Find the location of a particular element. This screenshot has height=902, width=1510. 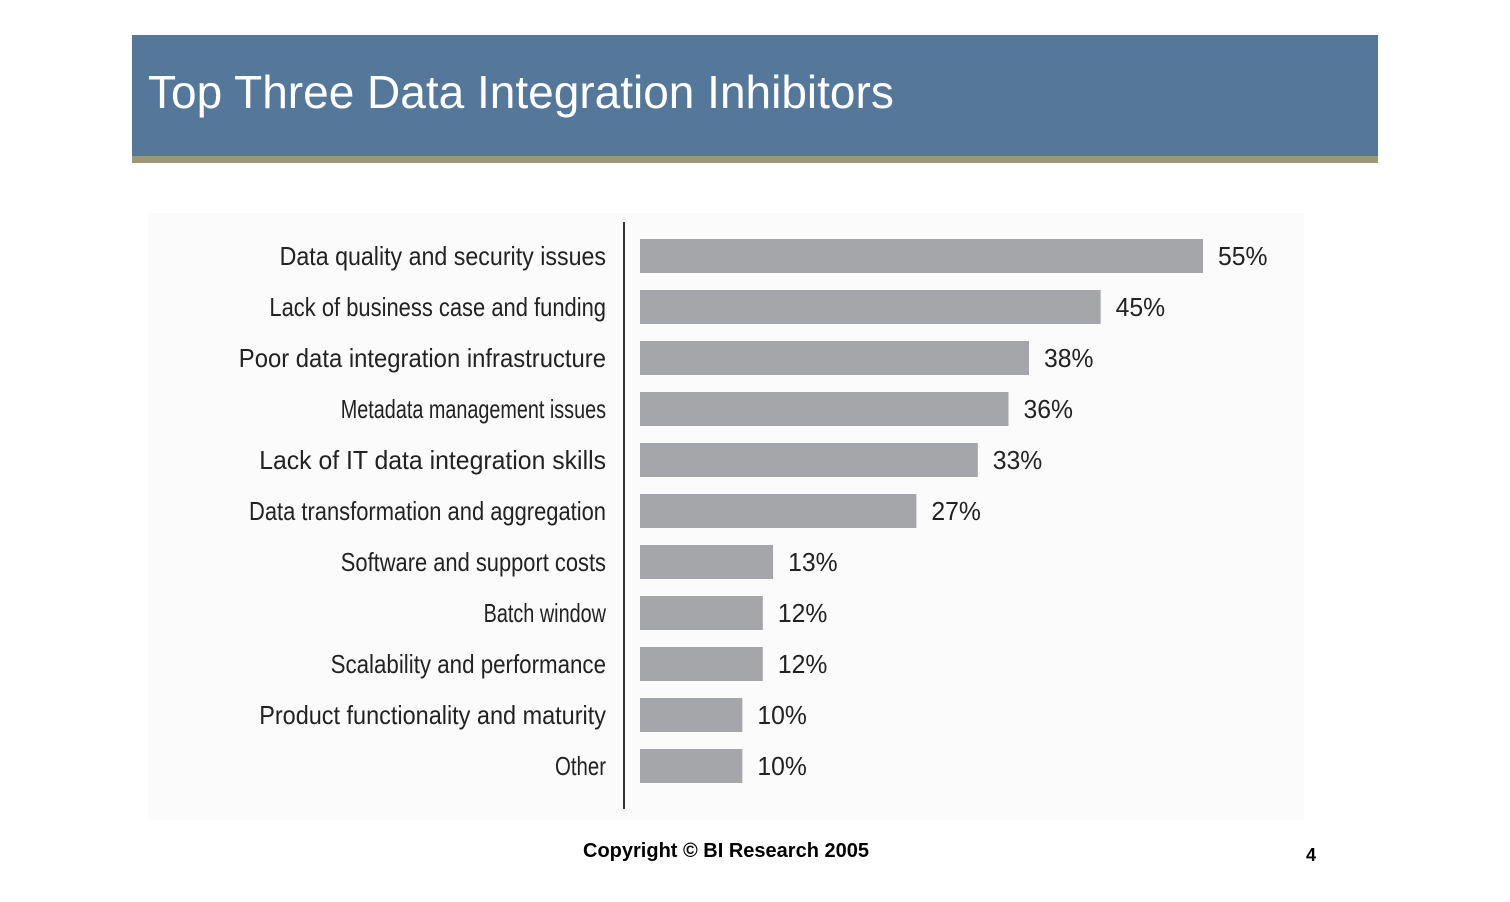

title-bar: Top Three Data Integration Inhibitors is located at coordinates (755, 99).